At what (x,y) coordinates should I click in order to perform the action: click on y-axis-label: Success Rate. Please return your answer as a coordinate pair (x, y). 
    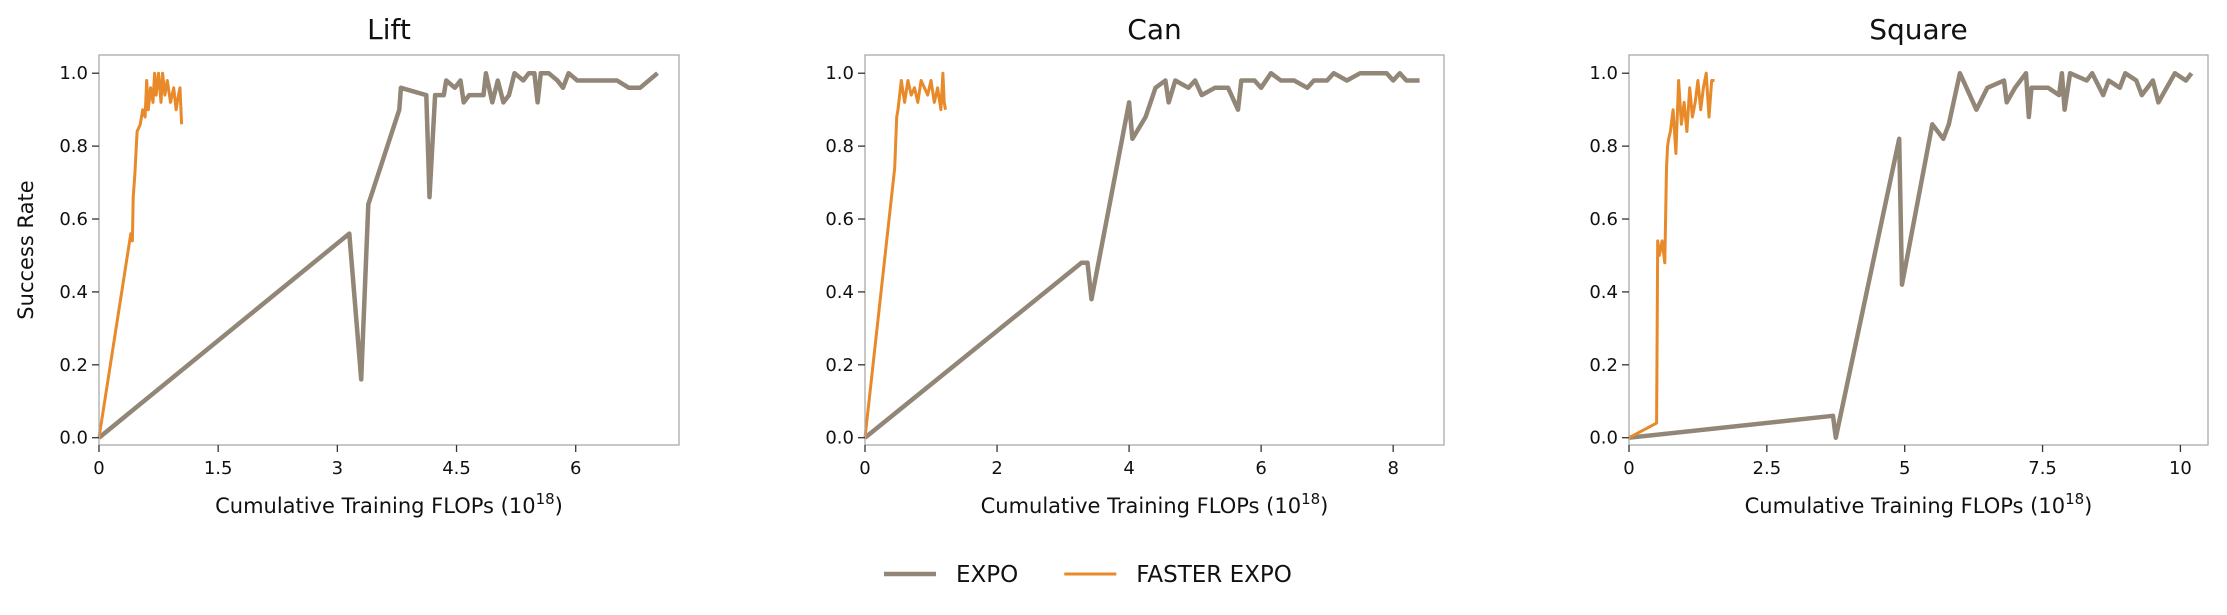
    Looking at the image, I should click on (26, 249).